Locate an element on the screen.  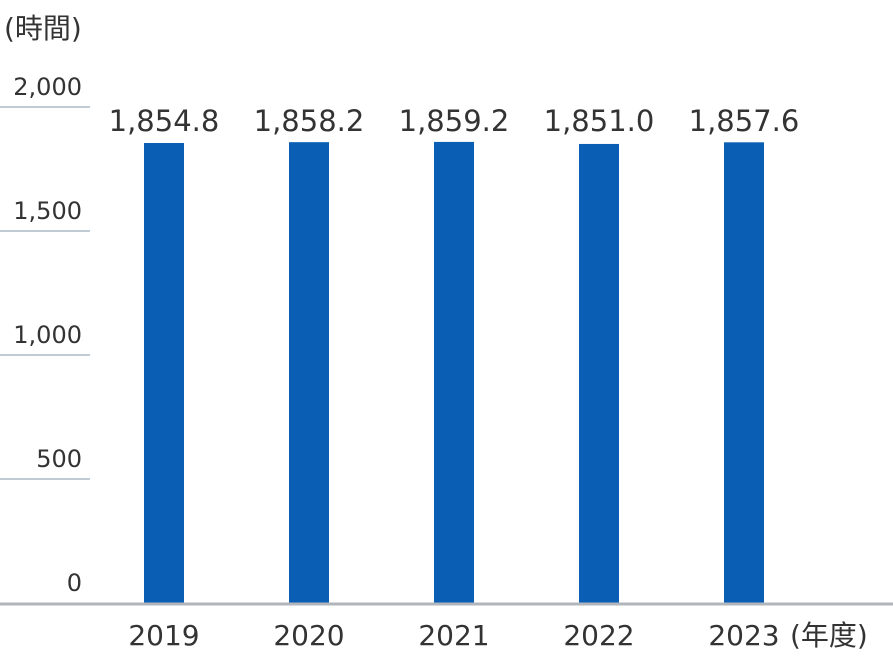
bar-2020 is located at coordinates (309, 373).